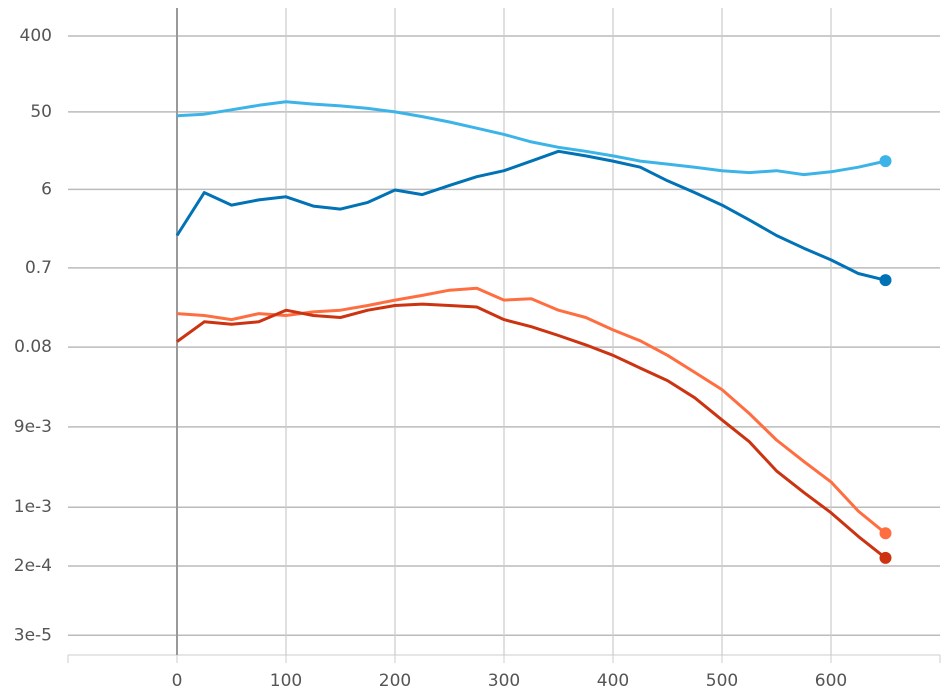 The width and height of the screenshot is (951, 692). Describe the element at coordinates (831, 681) in the screenshot. I see `x-tick-label: 600` at that location.